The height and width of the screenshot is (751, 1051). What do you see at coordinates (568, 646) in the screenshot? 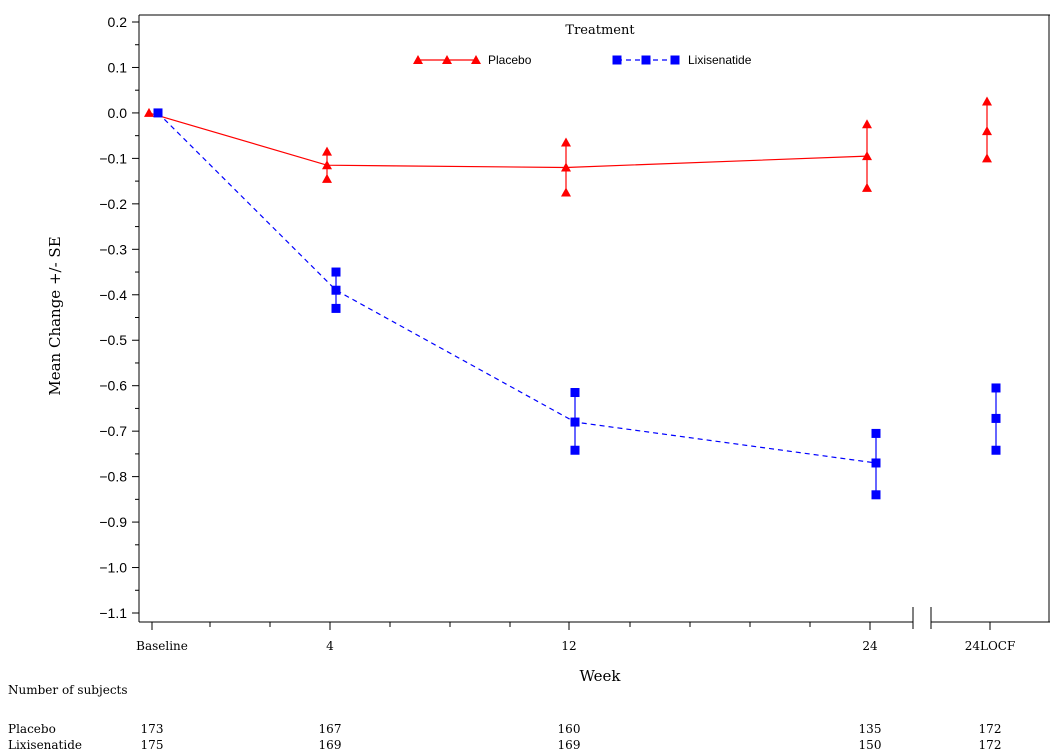
I see `x-tick-label: 12` at bounding box center [568, 646].